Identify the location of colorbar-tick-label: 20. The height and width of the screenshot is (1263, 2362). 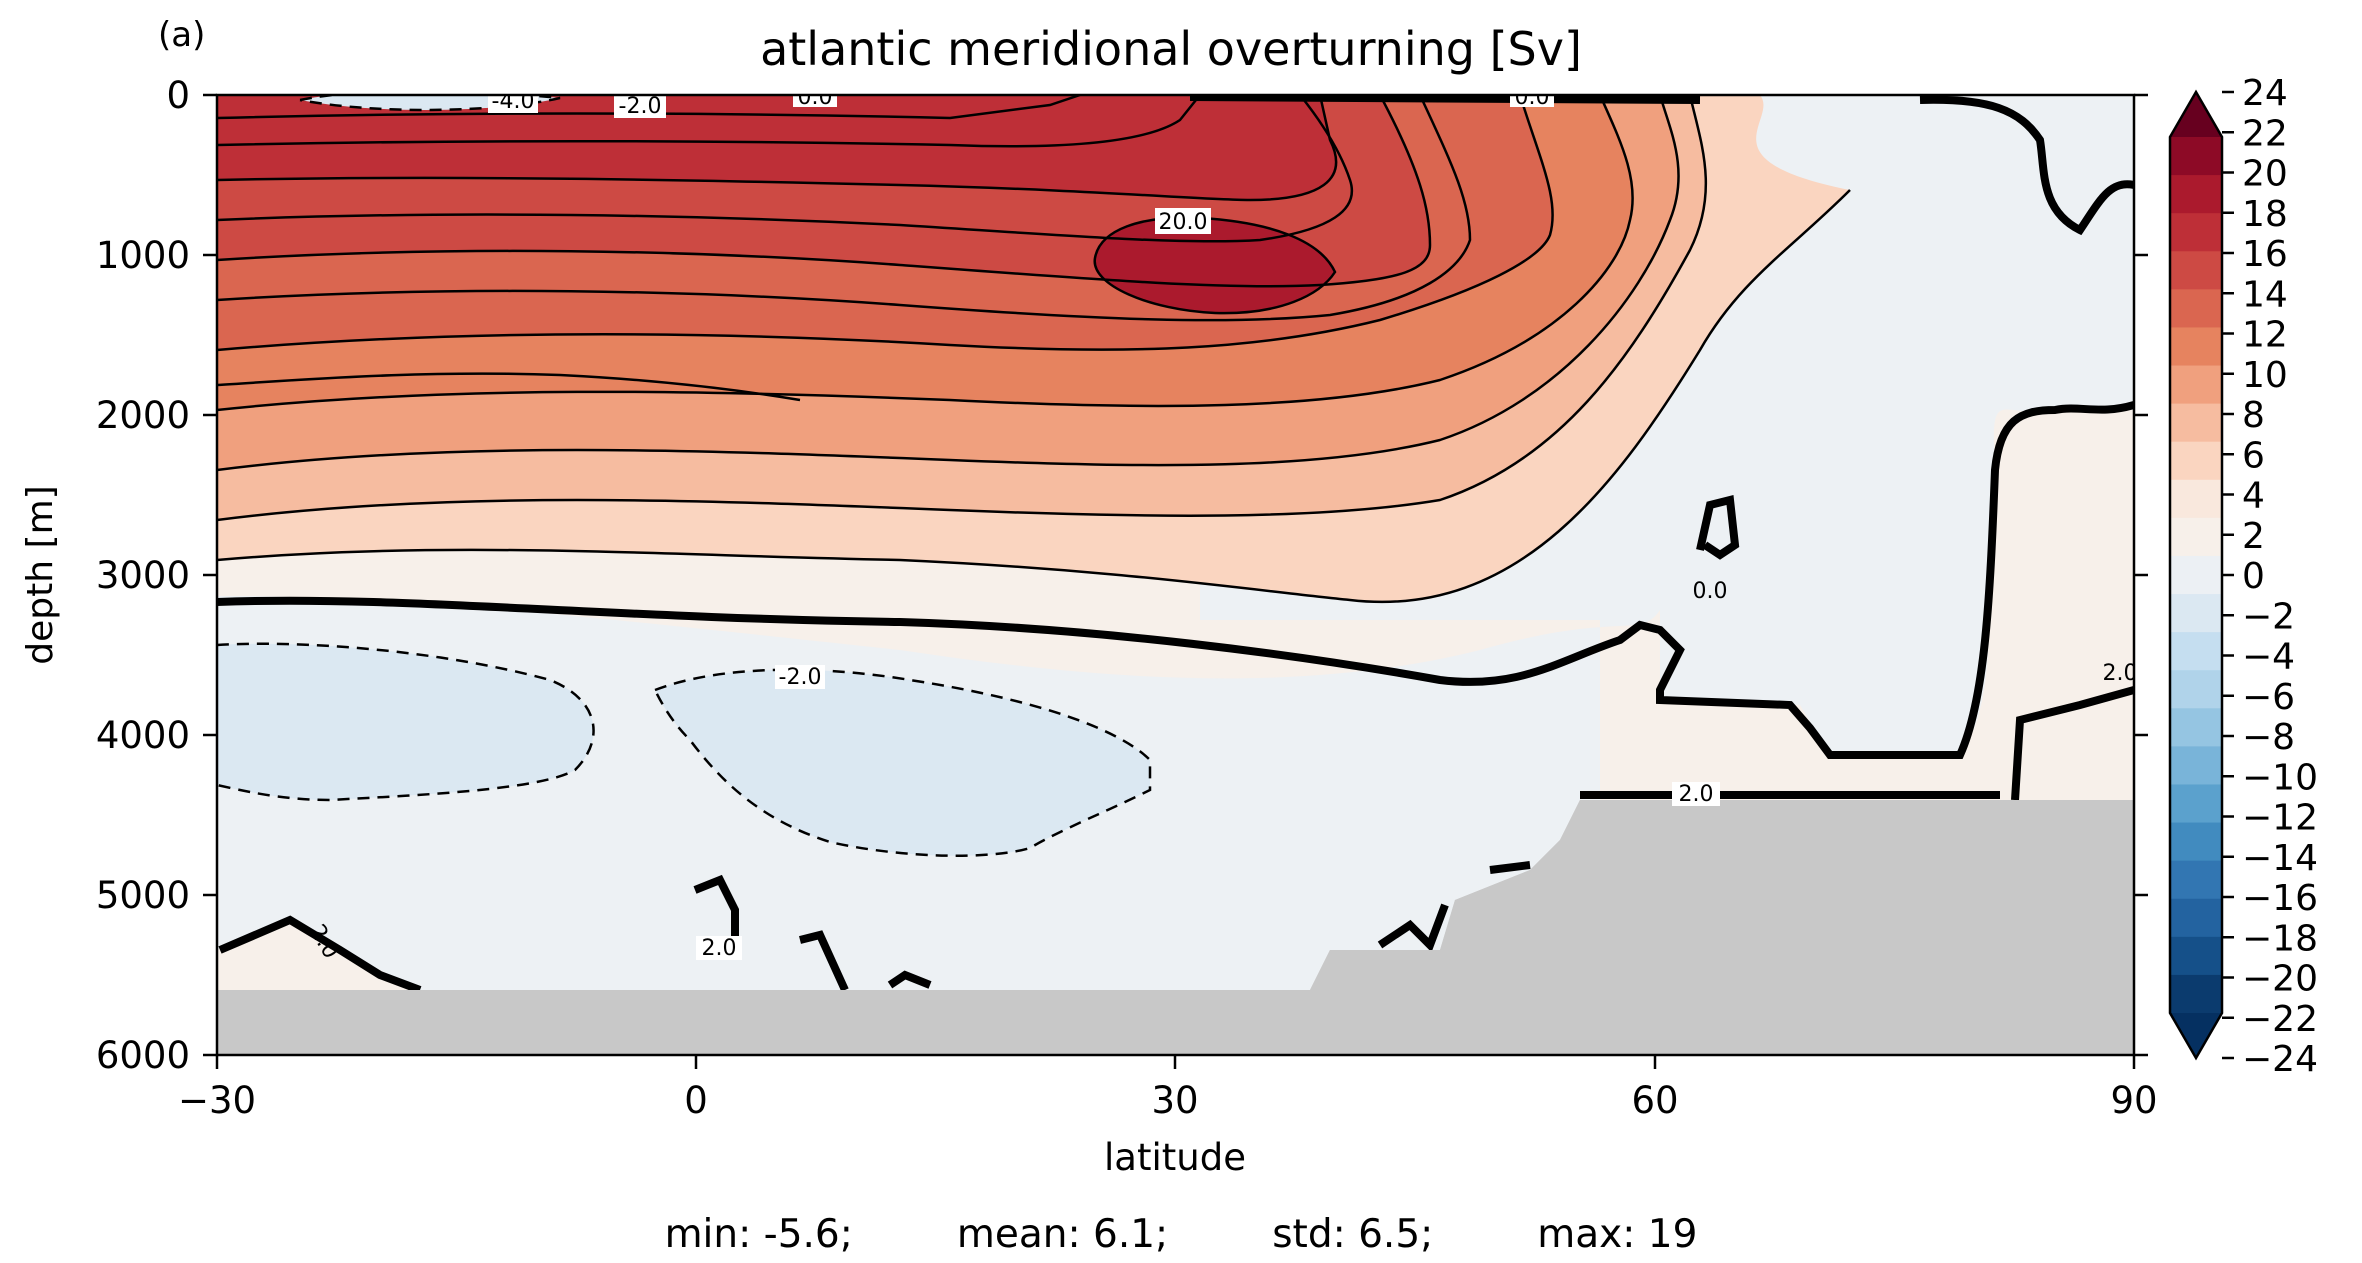
(2265, 174).